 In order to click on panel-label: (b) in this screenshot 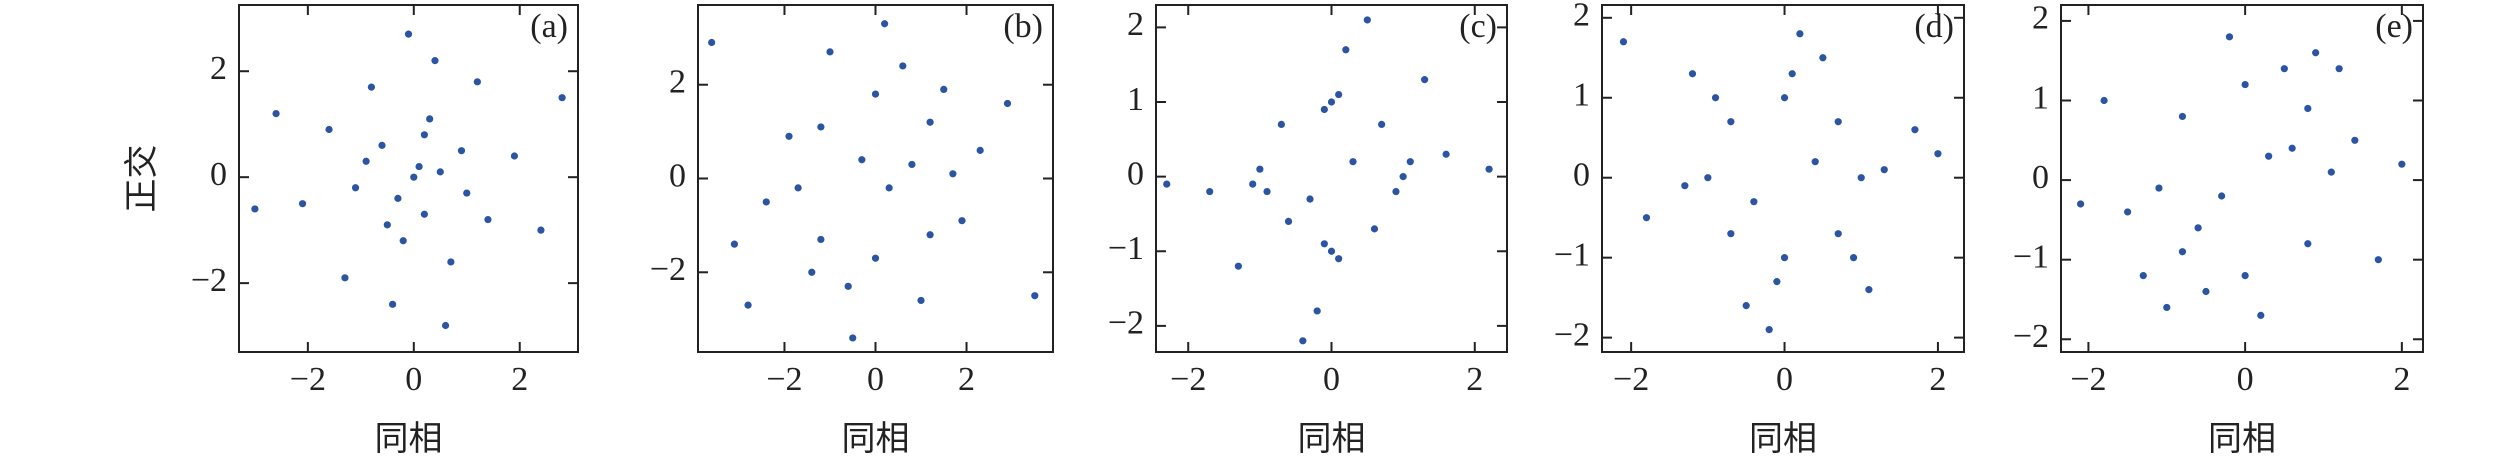, I will do `click(1023, 26)`.